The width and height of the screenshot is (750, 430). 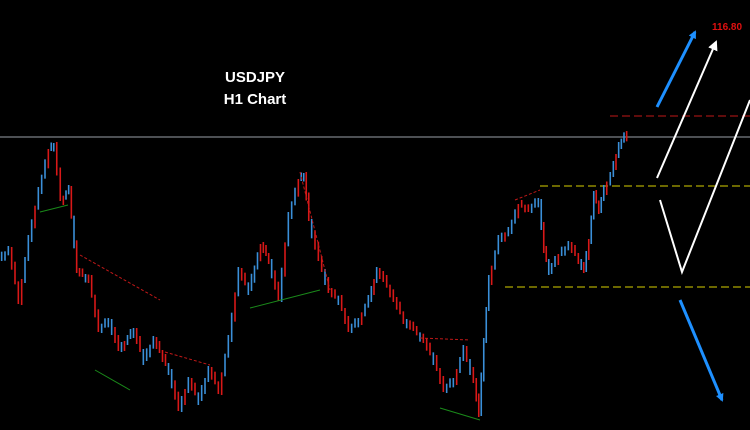 What do you see at coordinates (704, 187) in the screenshot?
I see `bearish-projection` at bounding box center [704, 187].